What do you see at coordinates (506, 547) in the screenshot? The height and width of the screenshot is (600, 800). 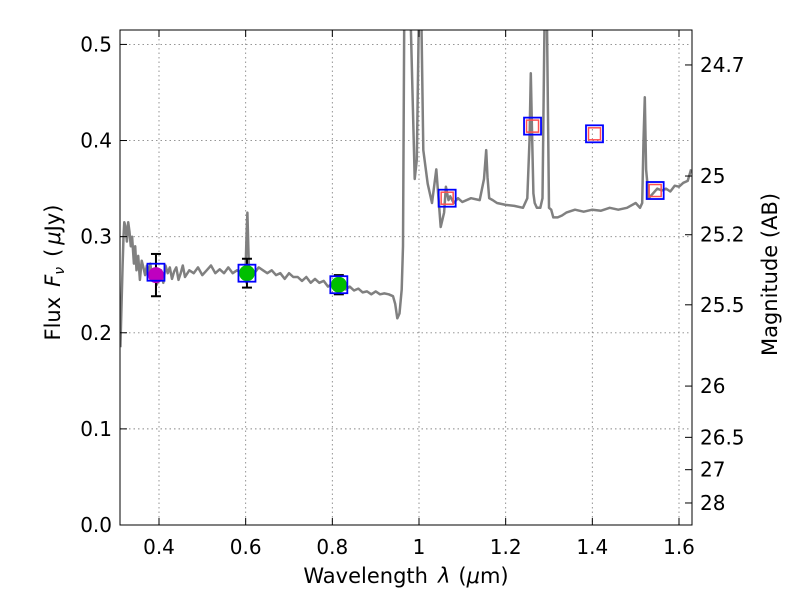 I see `x-tick-label: 1.2` at bounding box center [506, 547].